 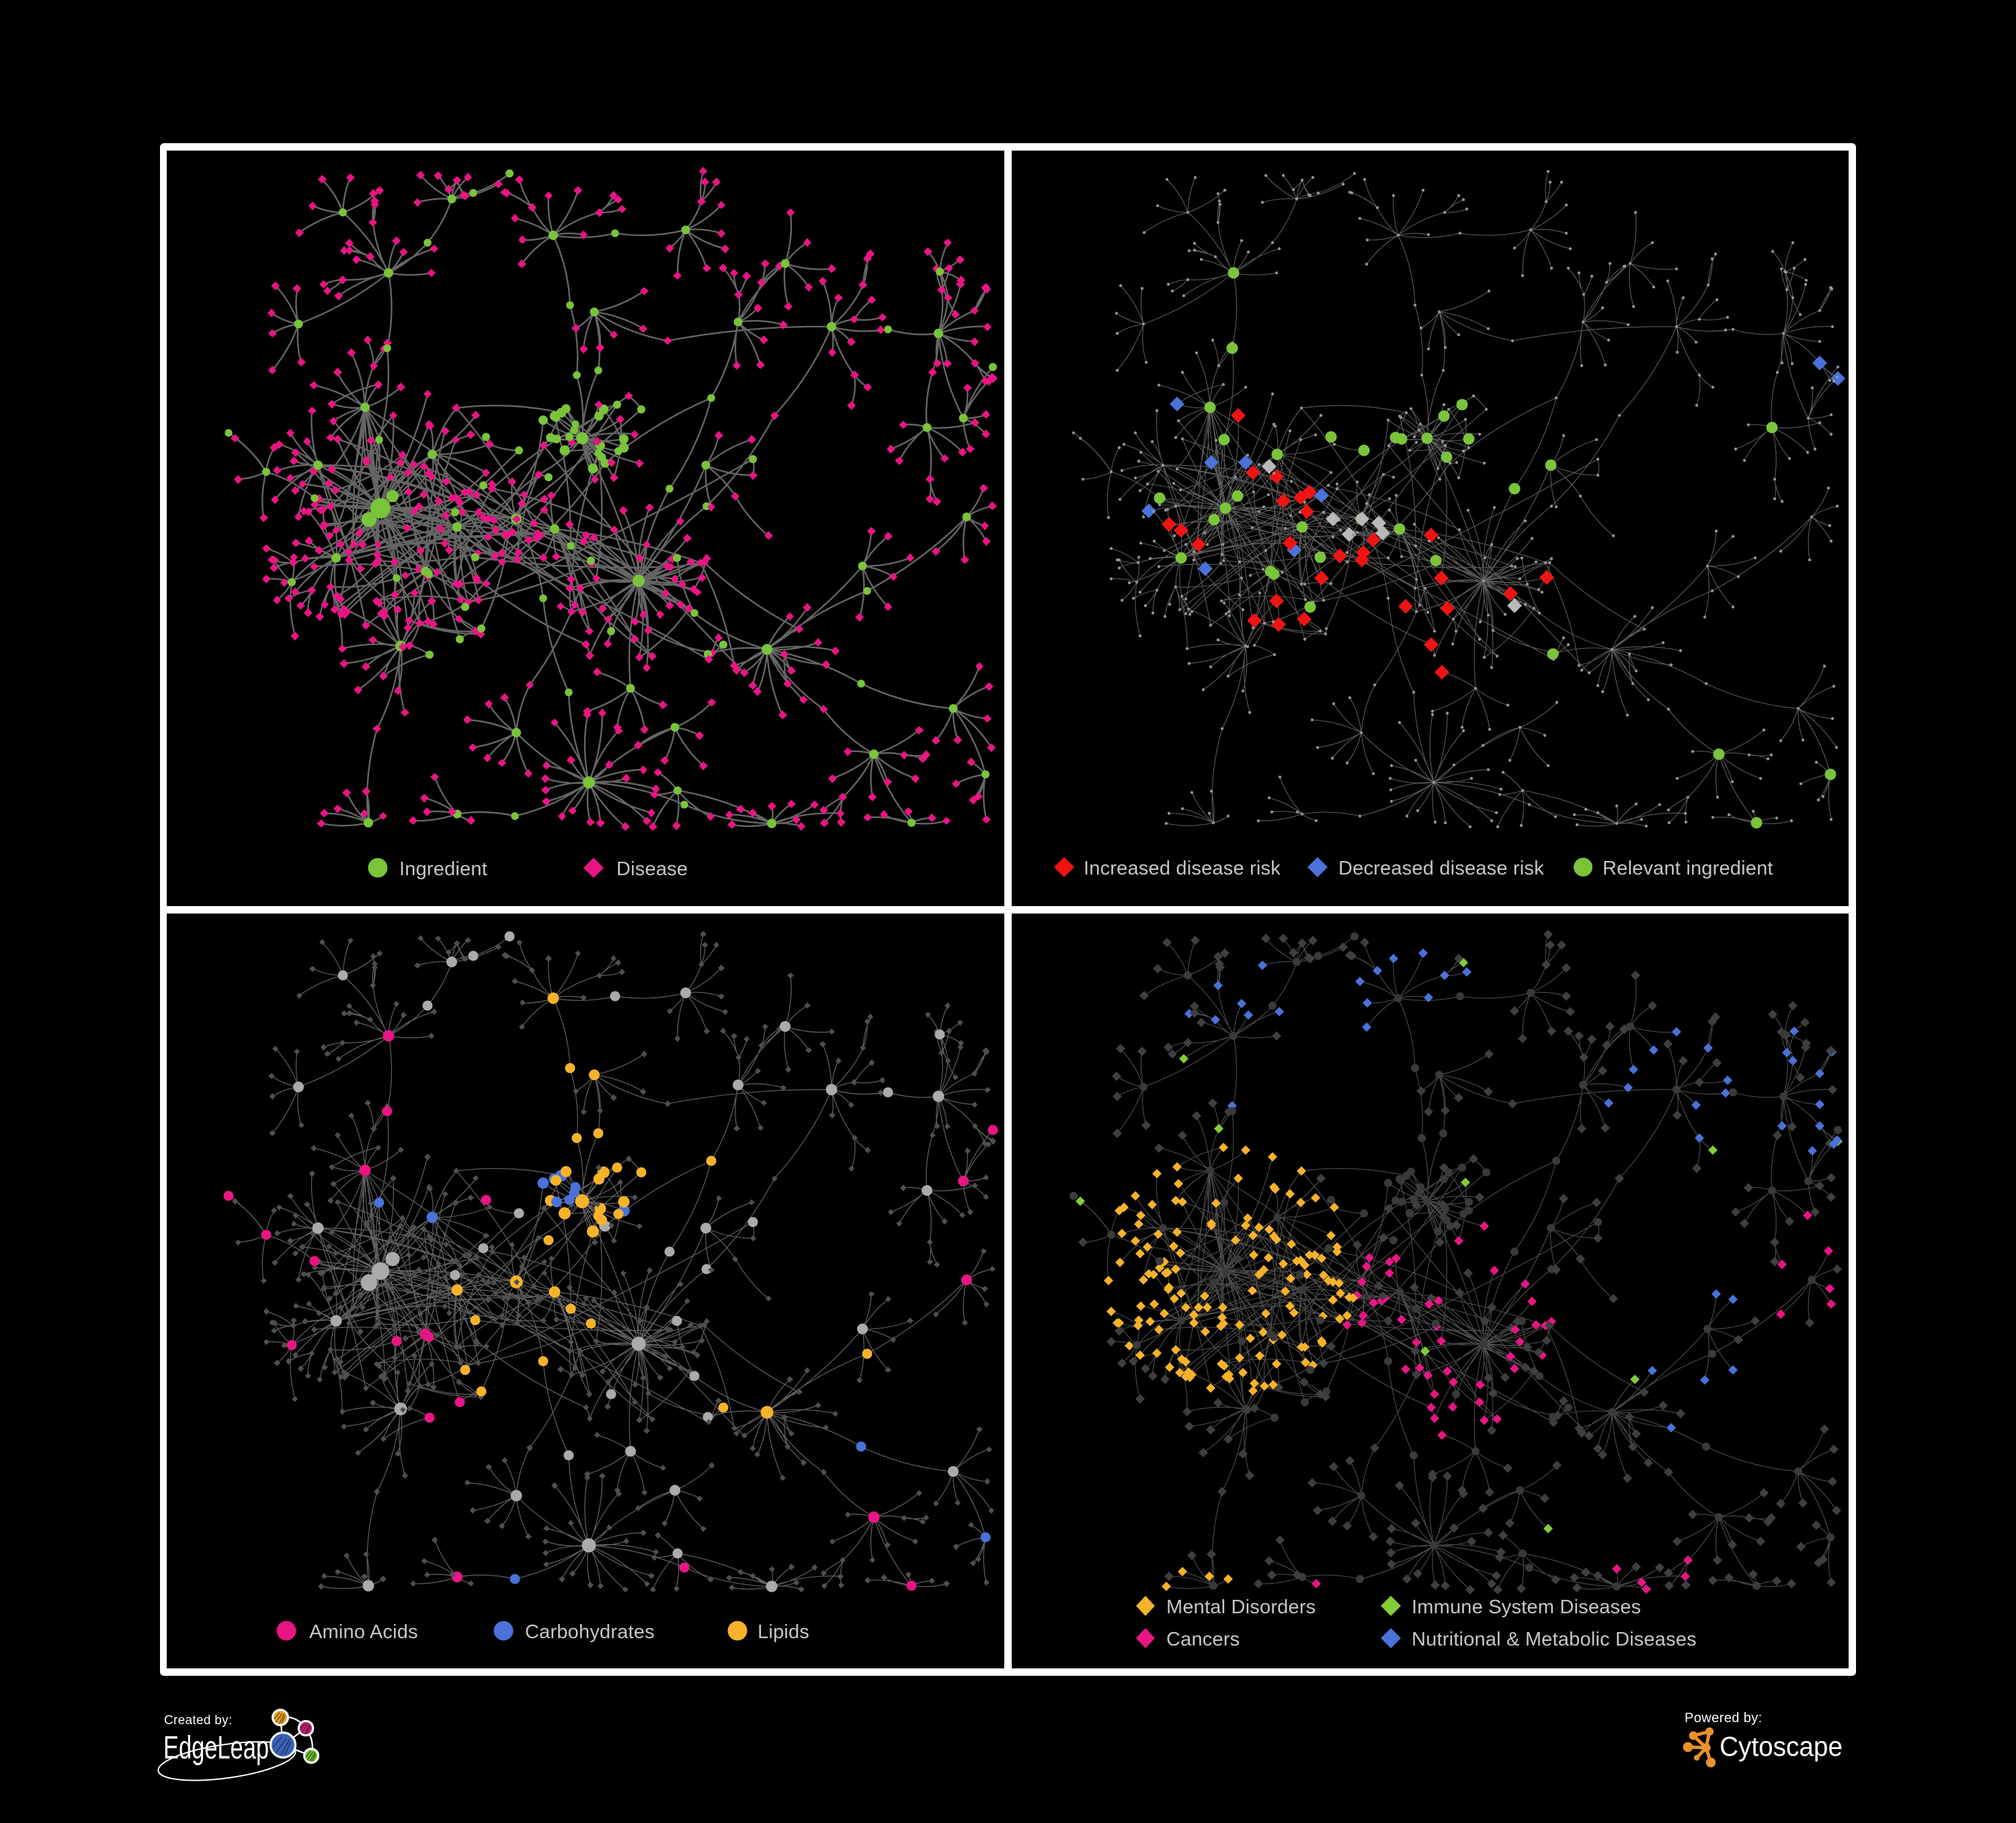 What do you see at coordinates (1724, 1719) in the screenshot?
I see `svg-text: Powered by:` at bounding box center [1724, 1719].